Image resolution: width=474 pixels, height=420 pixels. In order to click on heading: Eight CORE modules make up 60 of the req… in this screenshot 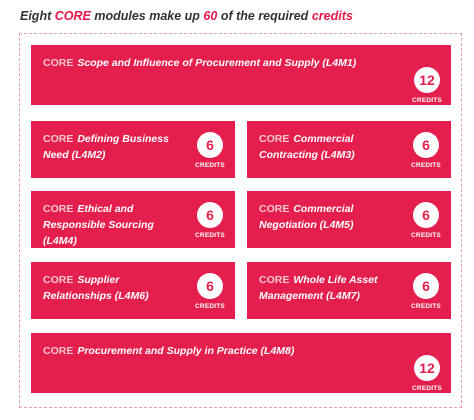, I will do `click(186, 16)`.